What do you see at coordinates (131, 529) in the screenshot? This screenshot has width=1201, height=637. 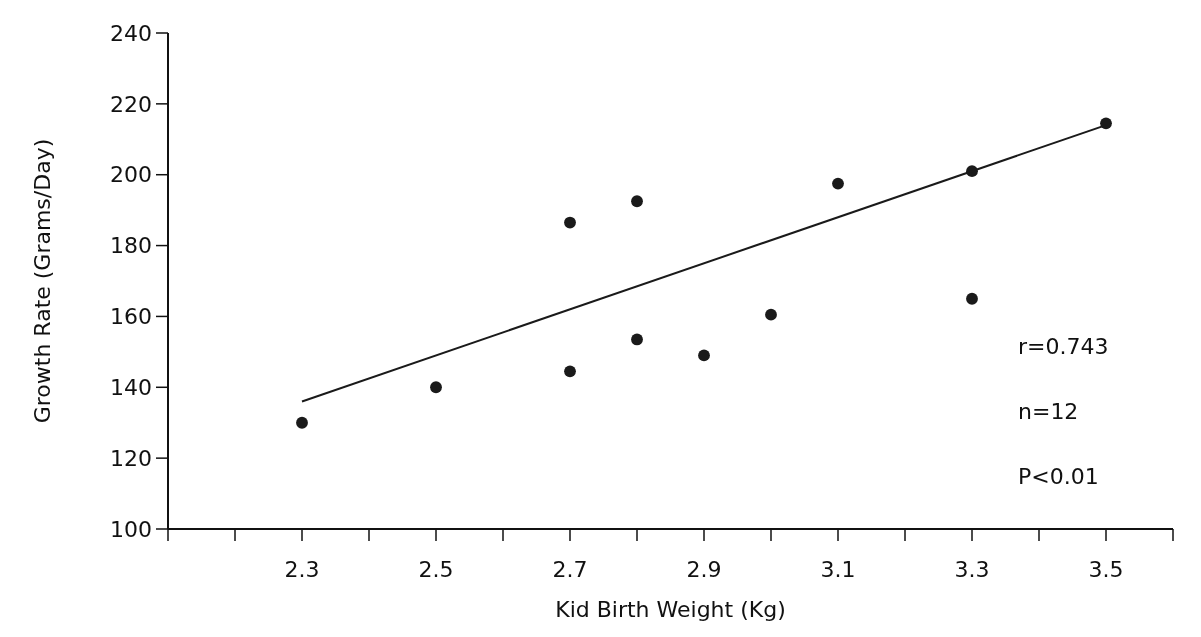 I see `y-tick-label: 100` at bounding box center [131, 529].